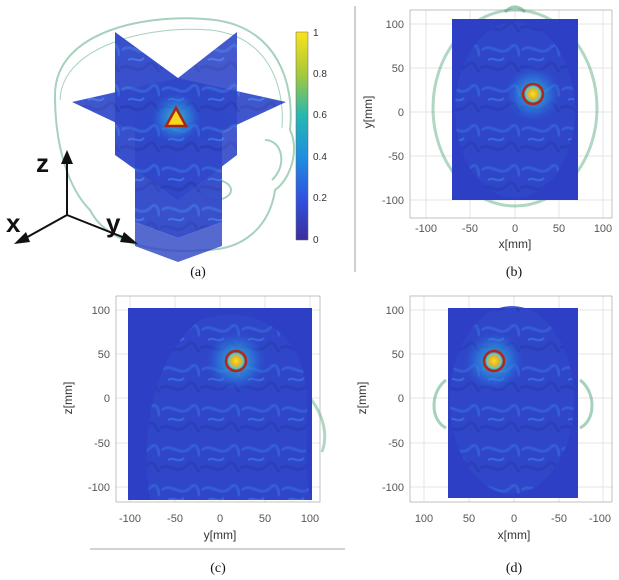  I want to click on x-axis-label: x, so click(13, 223).